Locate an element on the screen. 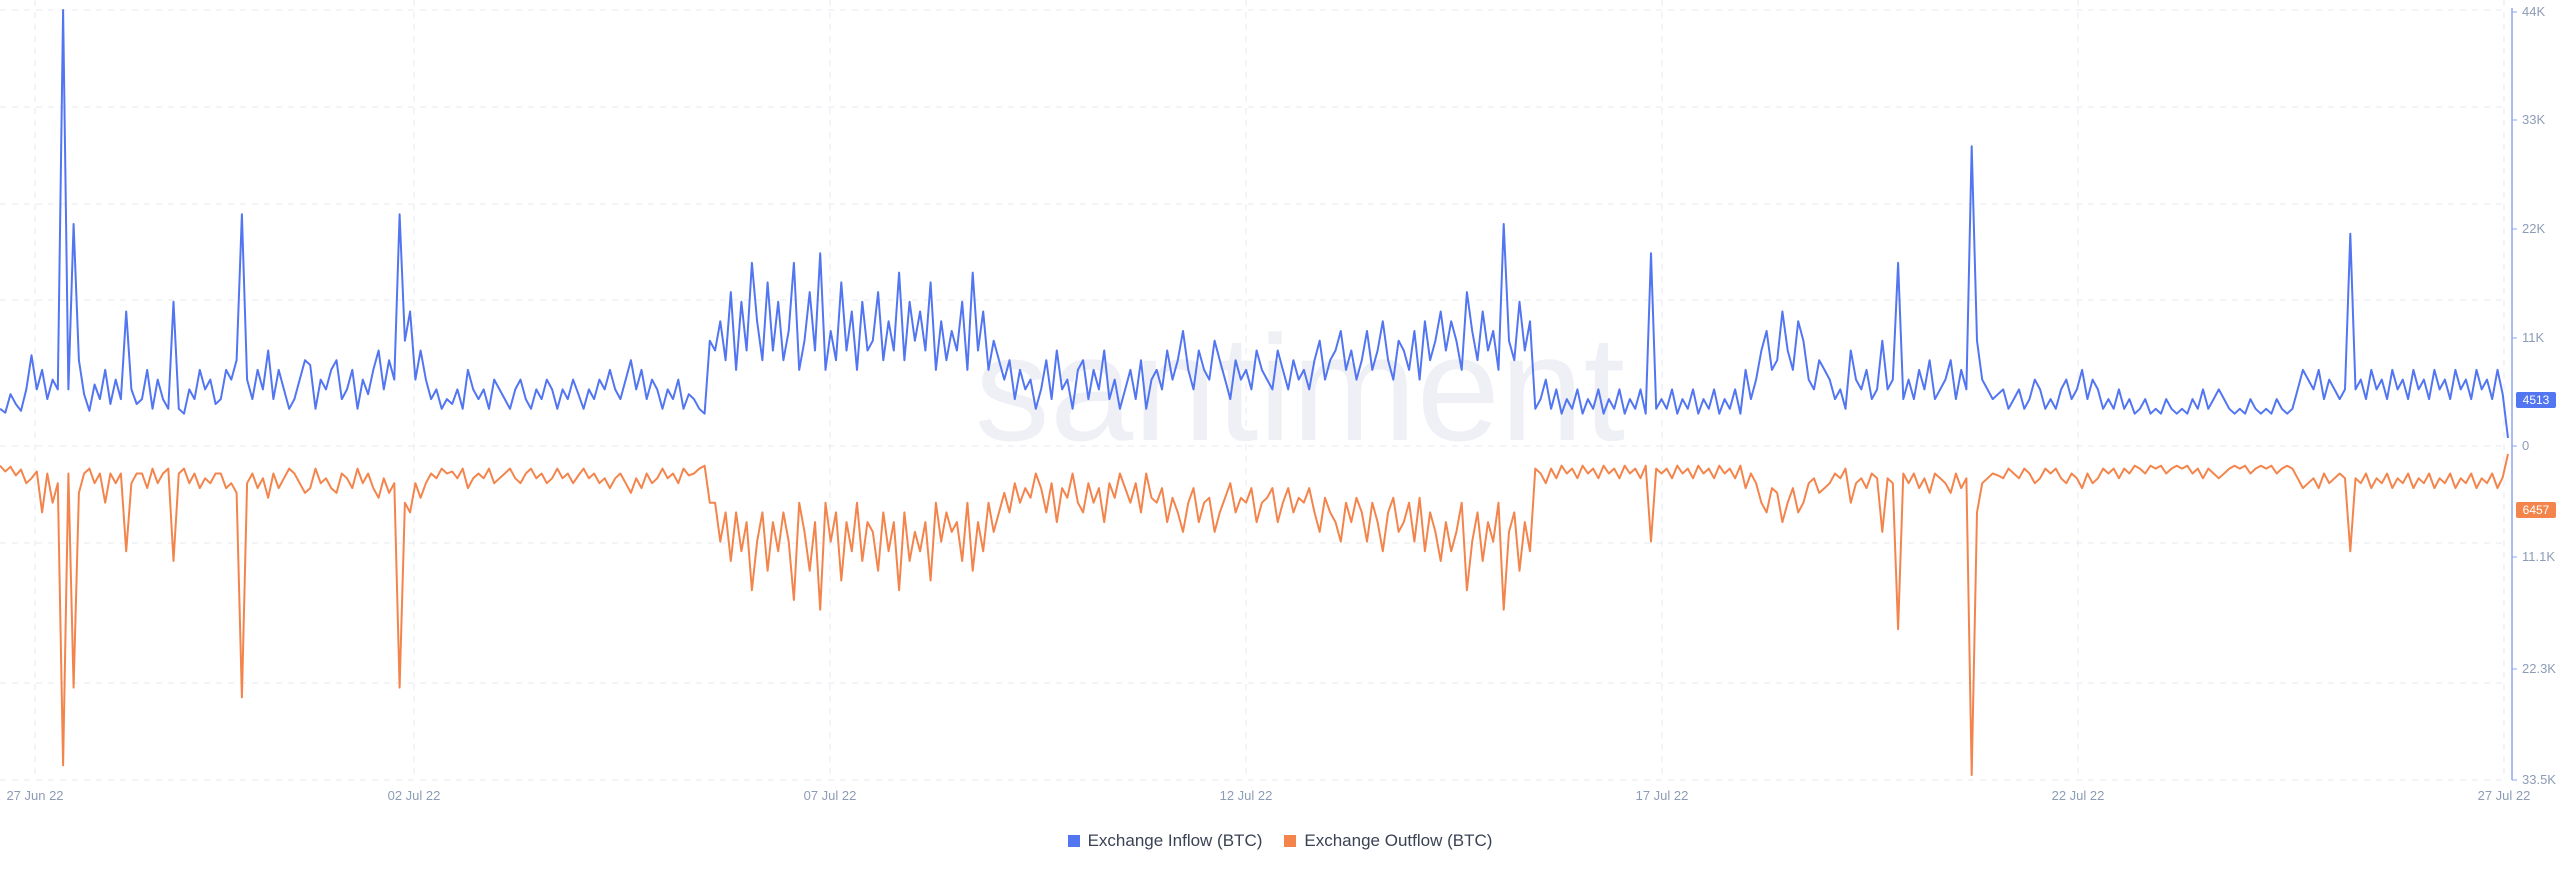  inflow-value-badge: 4513 is located at coordinates (2536, 400).